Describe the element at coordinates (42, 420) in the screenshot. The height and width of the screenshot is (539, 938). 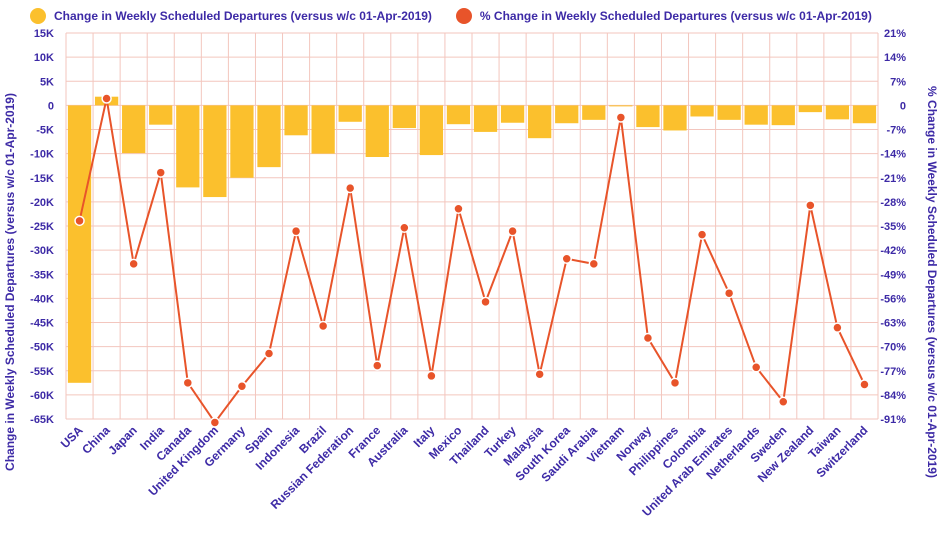
I see `left-tick-label: -65K` at that location.